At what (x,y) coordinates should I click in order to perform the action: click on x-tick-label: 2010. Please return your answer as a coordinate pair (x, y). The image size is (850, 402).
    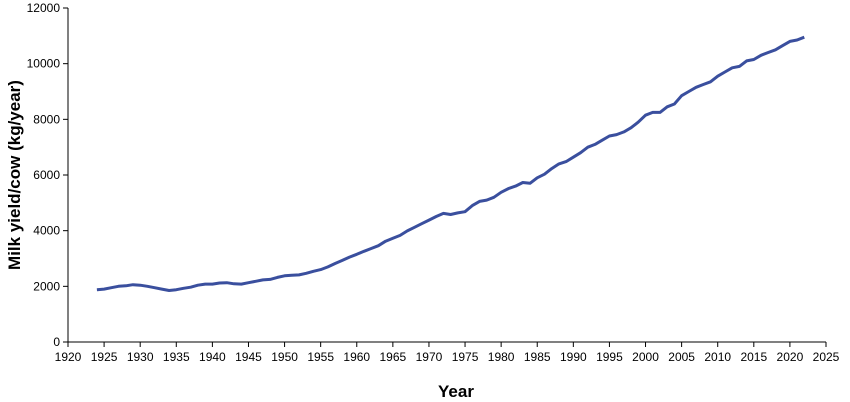
    Looking at the image, I should click on (717, 357).